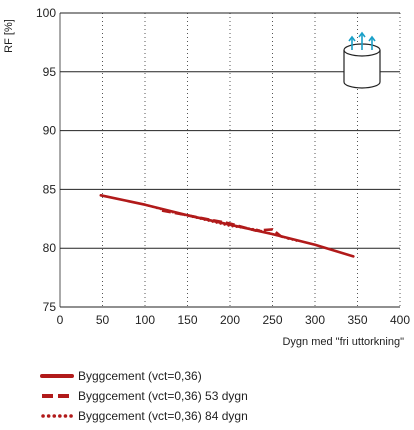  I want to click on legend-item-dashed: Byggcement (vct=0,36) 53 dygn, so click(144, 396).